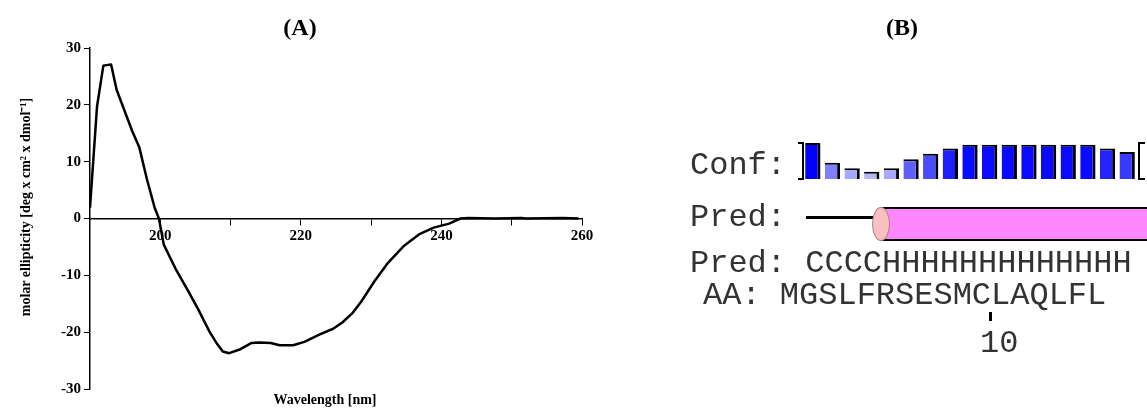 Image resolution: width=1147 pixels, height=414 pixels. I want to click on y-tick-label: 20, so click(73, 103).